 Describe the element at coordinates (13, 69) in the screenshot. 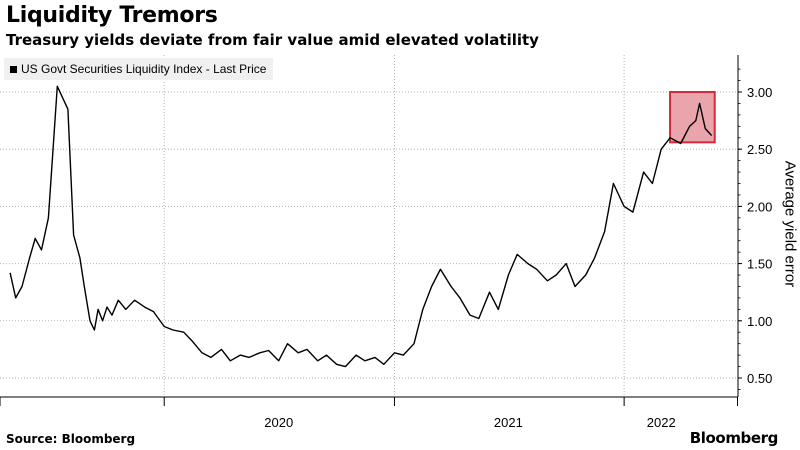

I see `legend-swatch` at that location.